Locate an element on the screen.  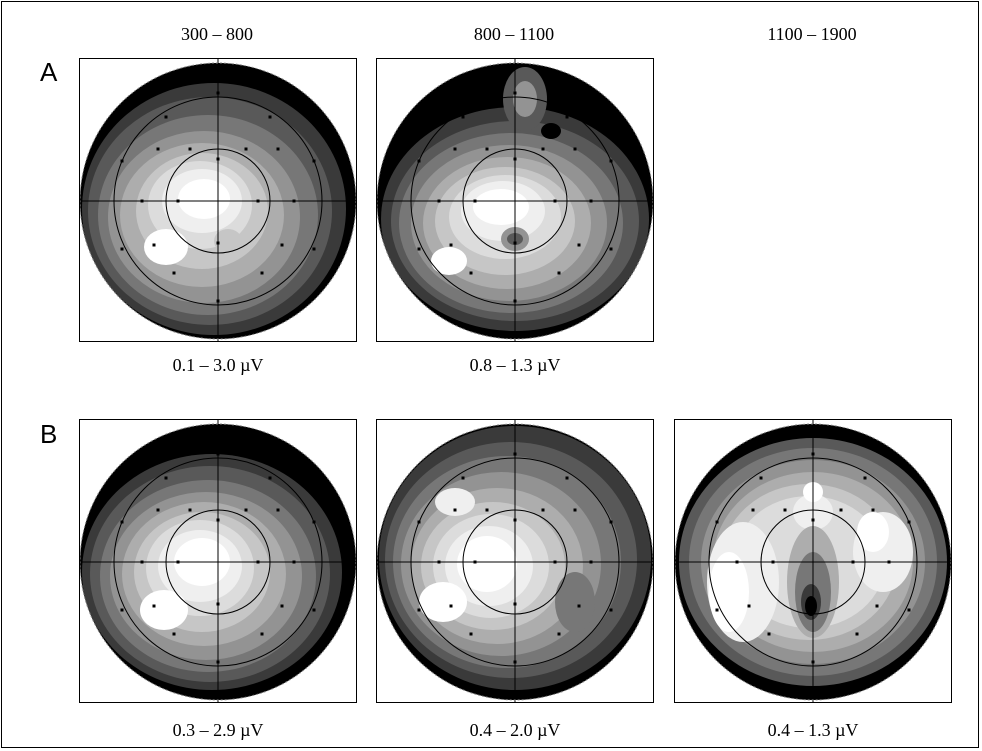
range-label-a-800-1100: 0.8 – 1.3 µV is located at coordinates (515, 365).